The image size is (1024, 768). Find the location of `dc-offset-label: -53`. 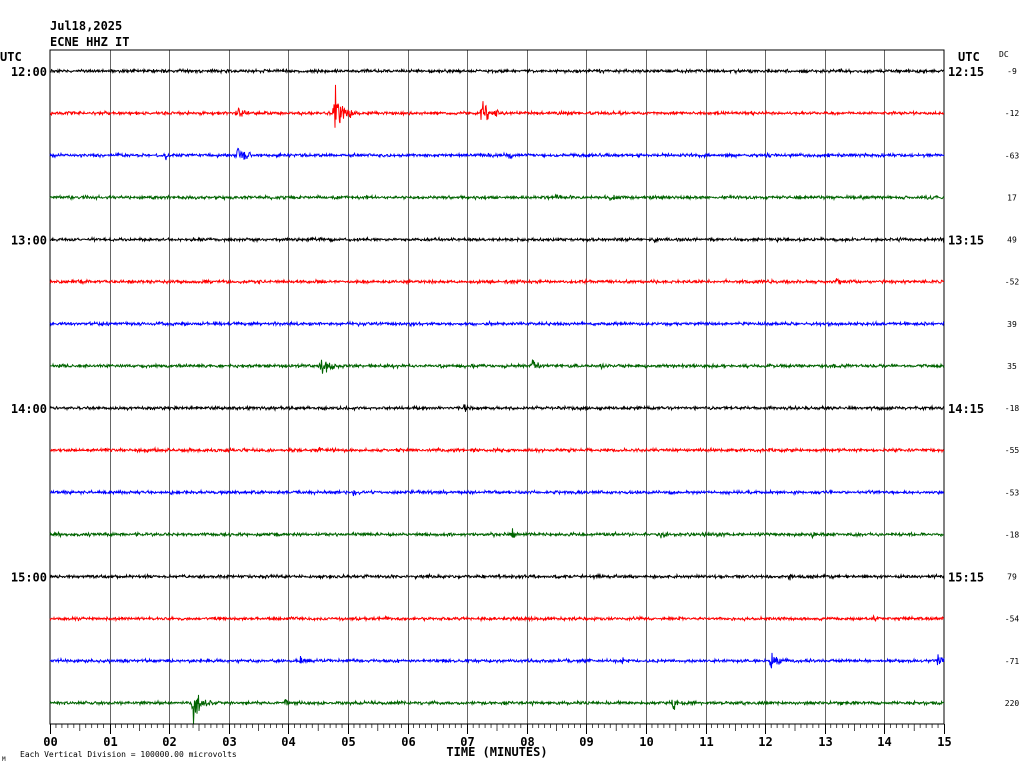

dc-offset-label: -53 is located at coordinates (1012, 492).